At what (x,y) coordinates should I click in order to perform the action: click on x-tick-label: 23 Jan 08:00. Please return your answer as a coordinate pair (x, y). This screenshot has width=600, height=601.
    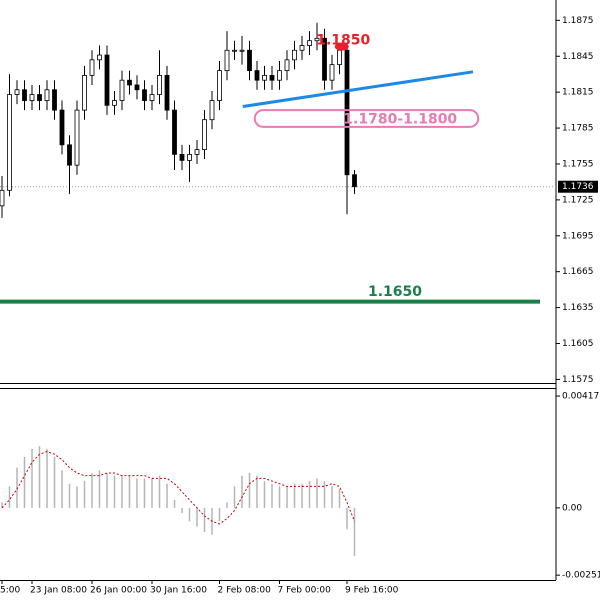
    Looking at the image, I should click on (58, 591).